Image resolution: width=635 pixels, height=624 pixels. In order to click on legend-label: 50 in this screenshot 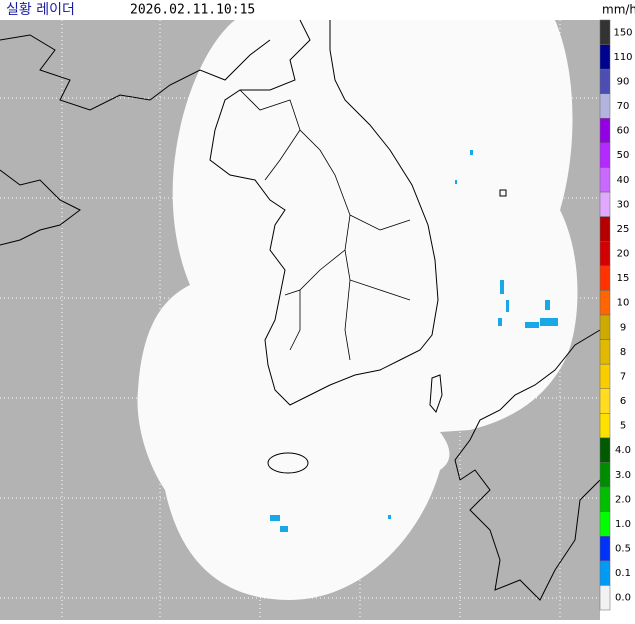, I will do `click(623, 155)`.